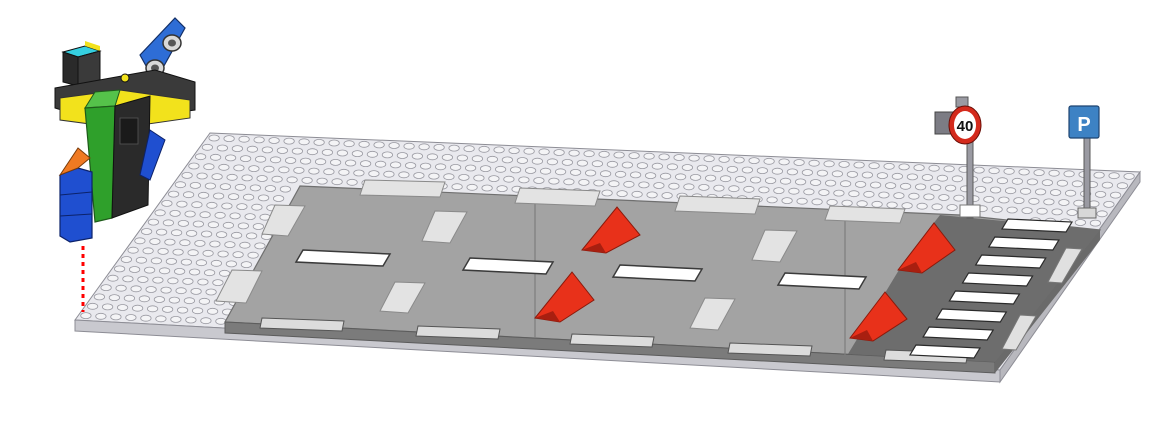 The image size is (1169, 440). What do you see at coordinates (581, 269) in the screenshot?
I see `lane-stripes` at bounding box center [581, 269].